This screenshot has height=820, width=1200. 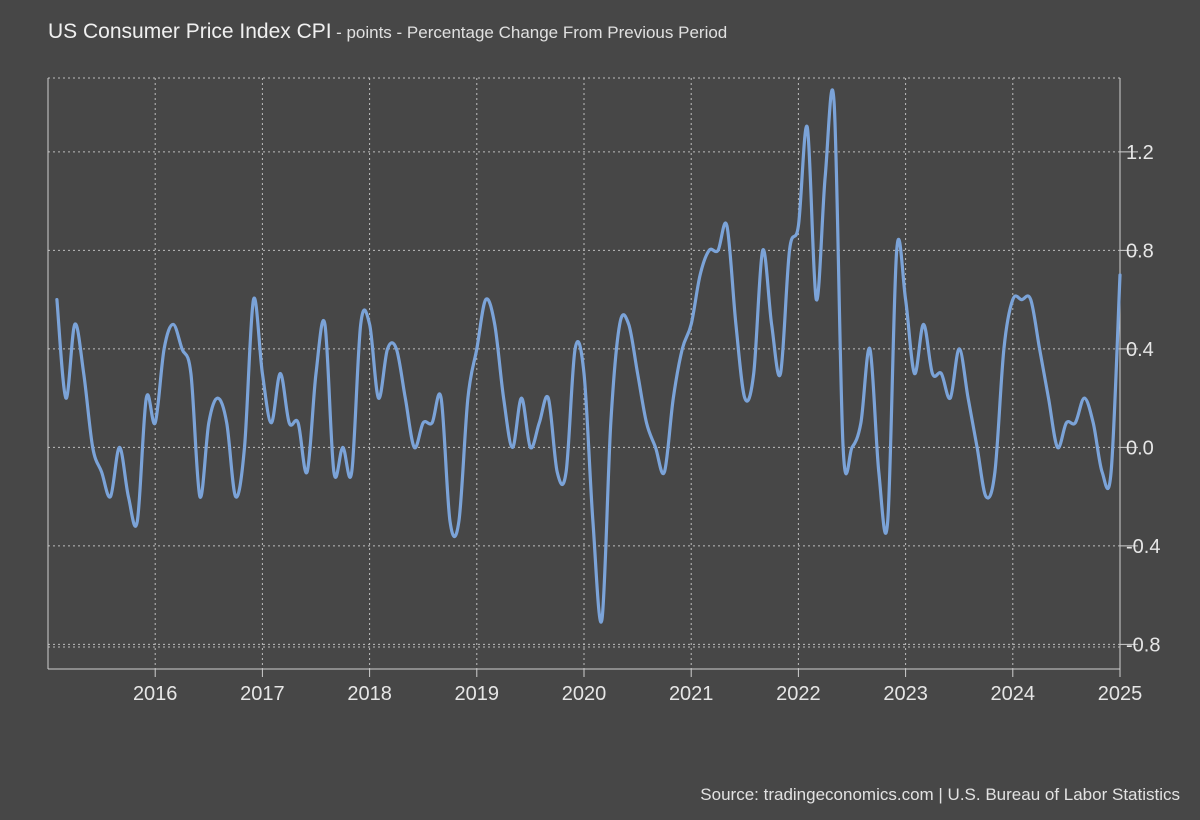 I want to click on y-tick-label: 0.8, so click(x=1140, y=251).